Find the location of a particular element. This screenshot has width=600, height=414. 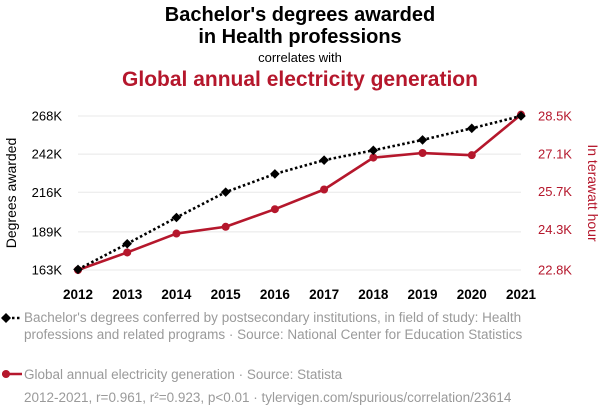

legend-marker-degrees is located at coordinates (6, 318).